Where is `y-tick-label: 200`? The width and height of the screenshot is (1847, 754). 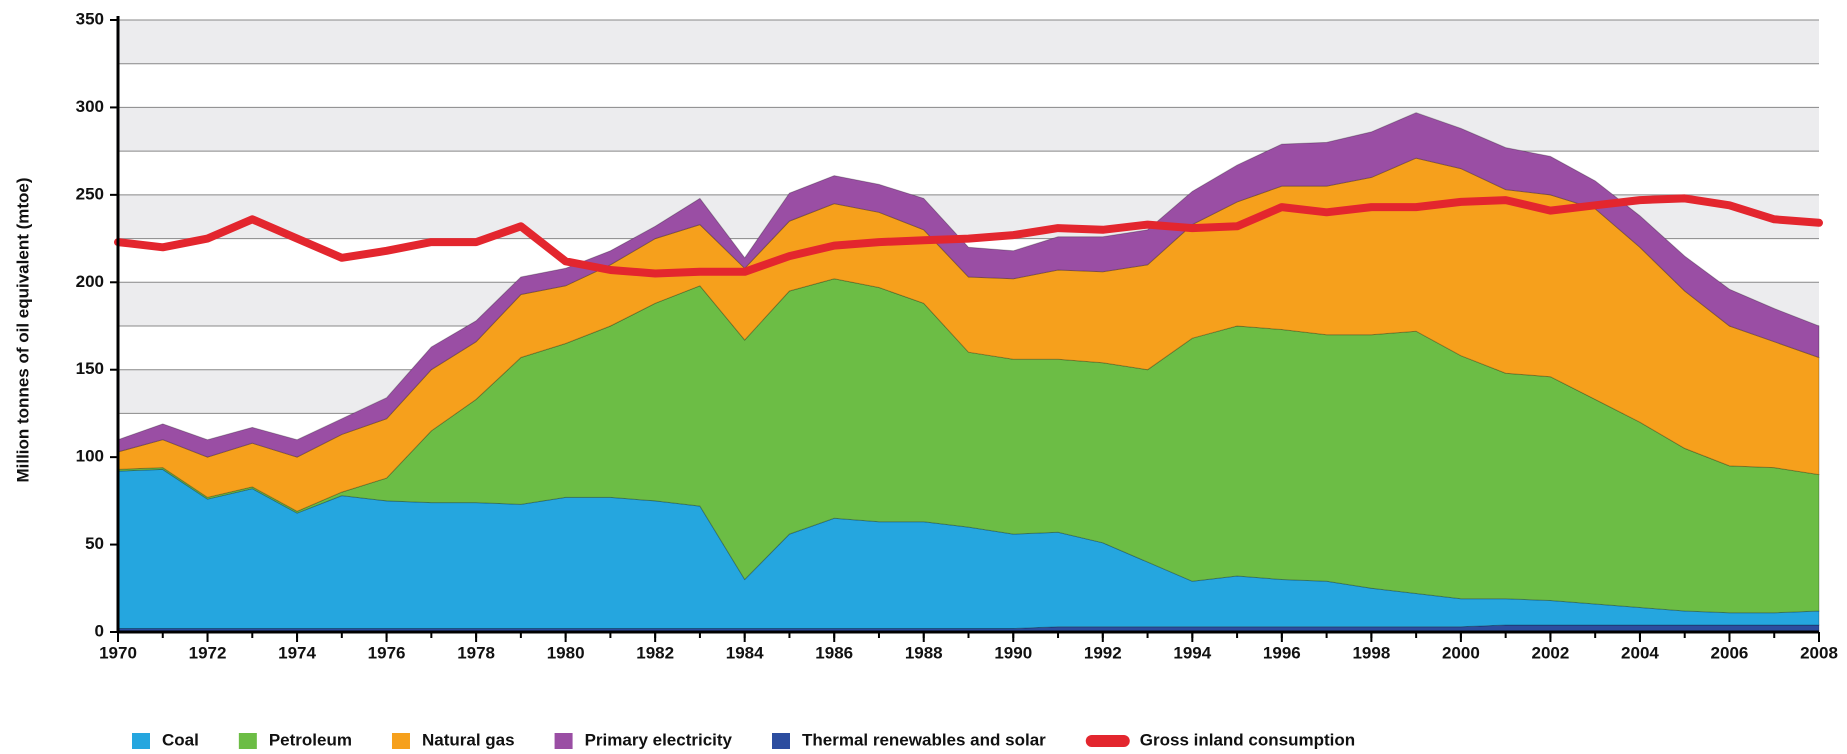 y-tick-label: 200 is located at coordinates (90, 281).